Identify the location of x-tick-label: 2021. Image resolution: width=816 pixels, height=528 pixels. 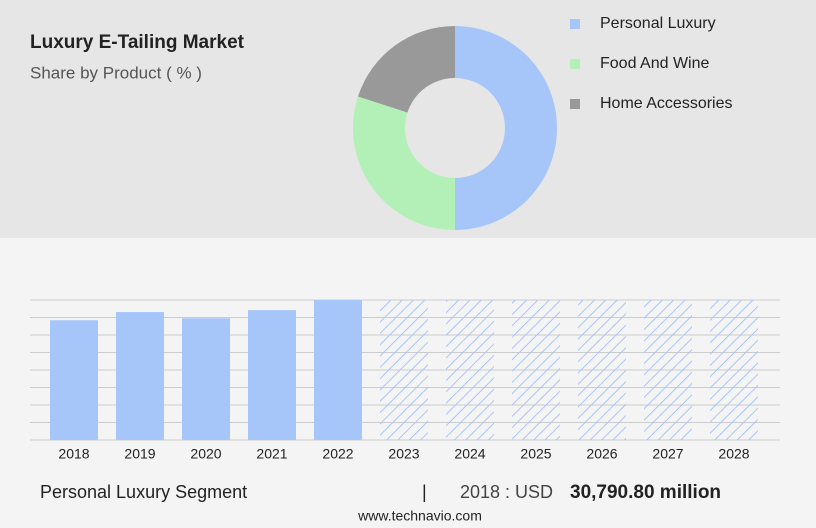
(271, 454).